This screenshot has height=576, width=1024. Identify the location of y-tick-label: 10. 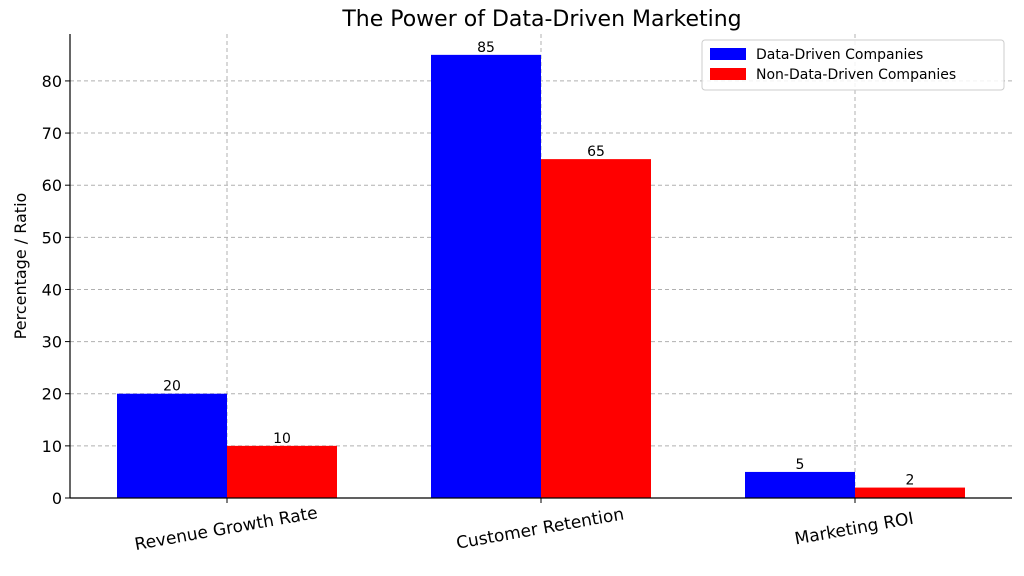
(52, 446).